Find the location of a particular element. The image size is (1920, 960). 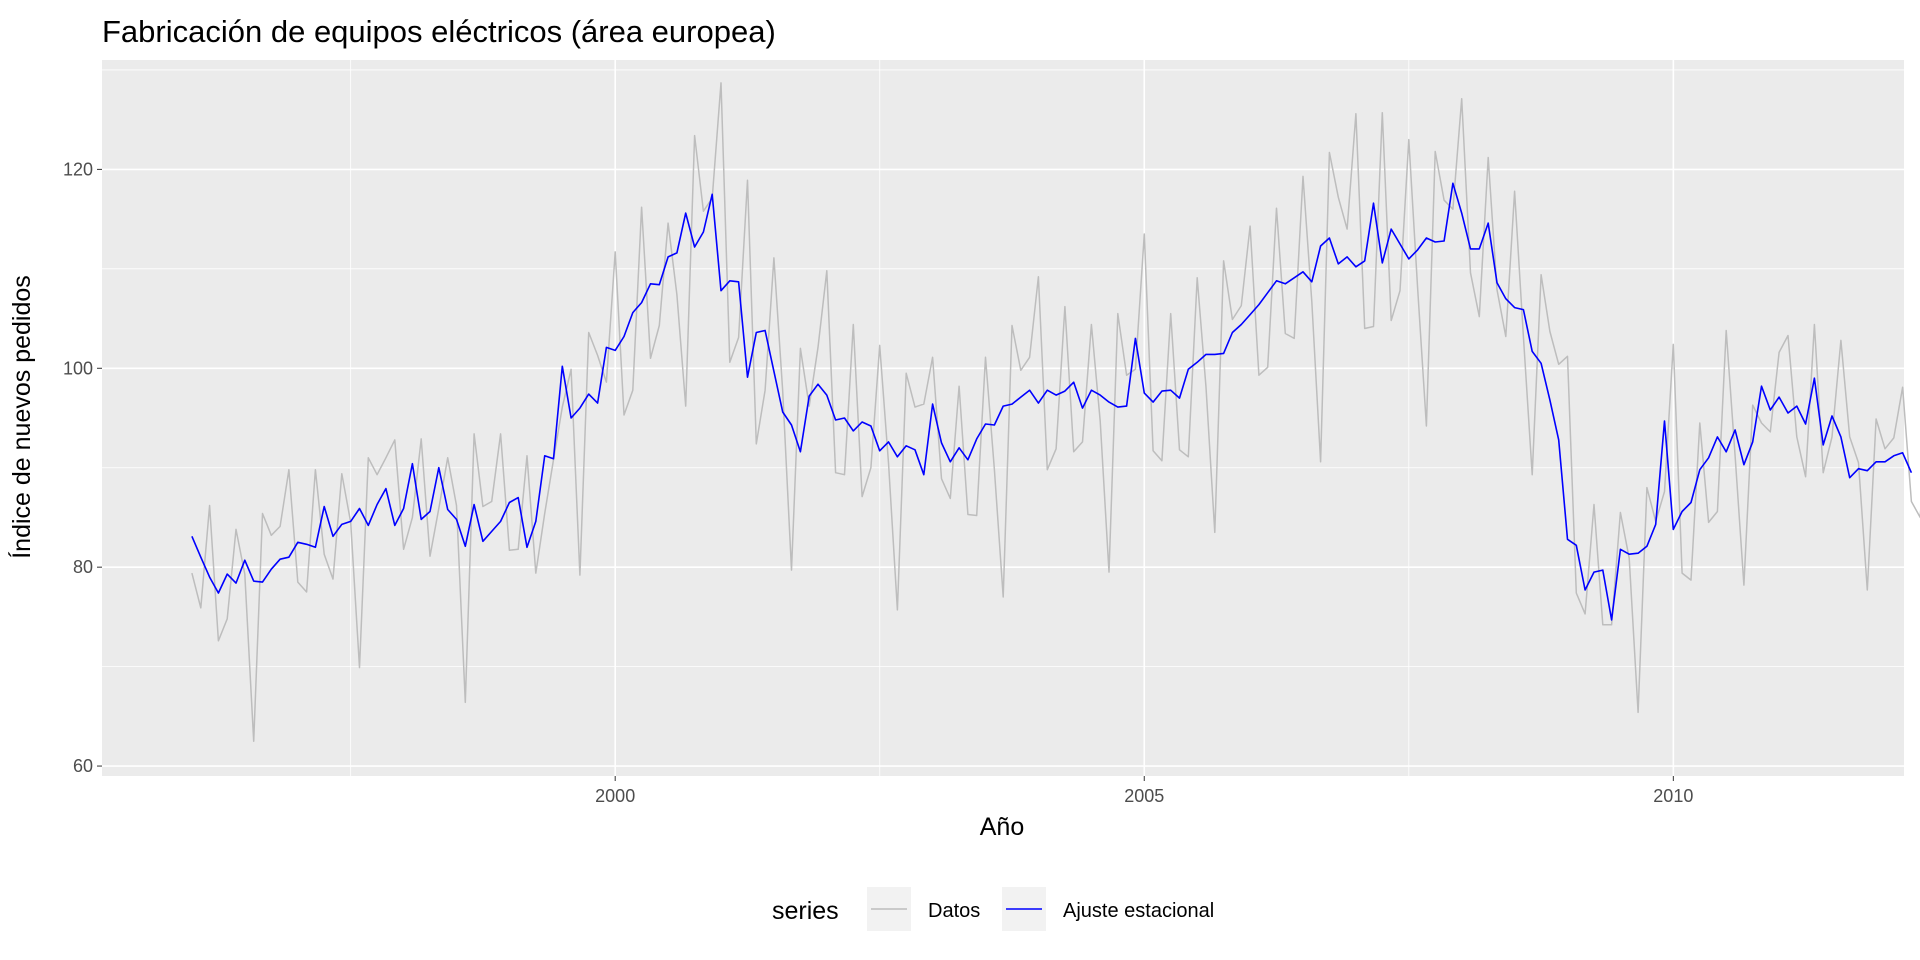

legend-label-datos: Datos is located at coordinates (954, 911).